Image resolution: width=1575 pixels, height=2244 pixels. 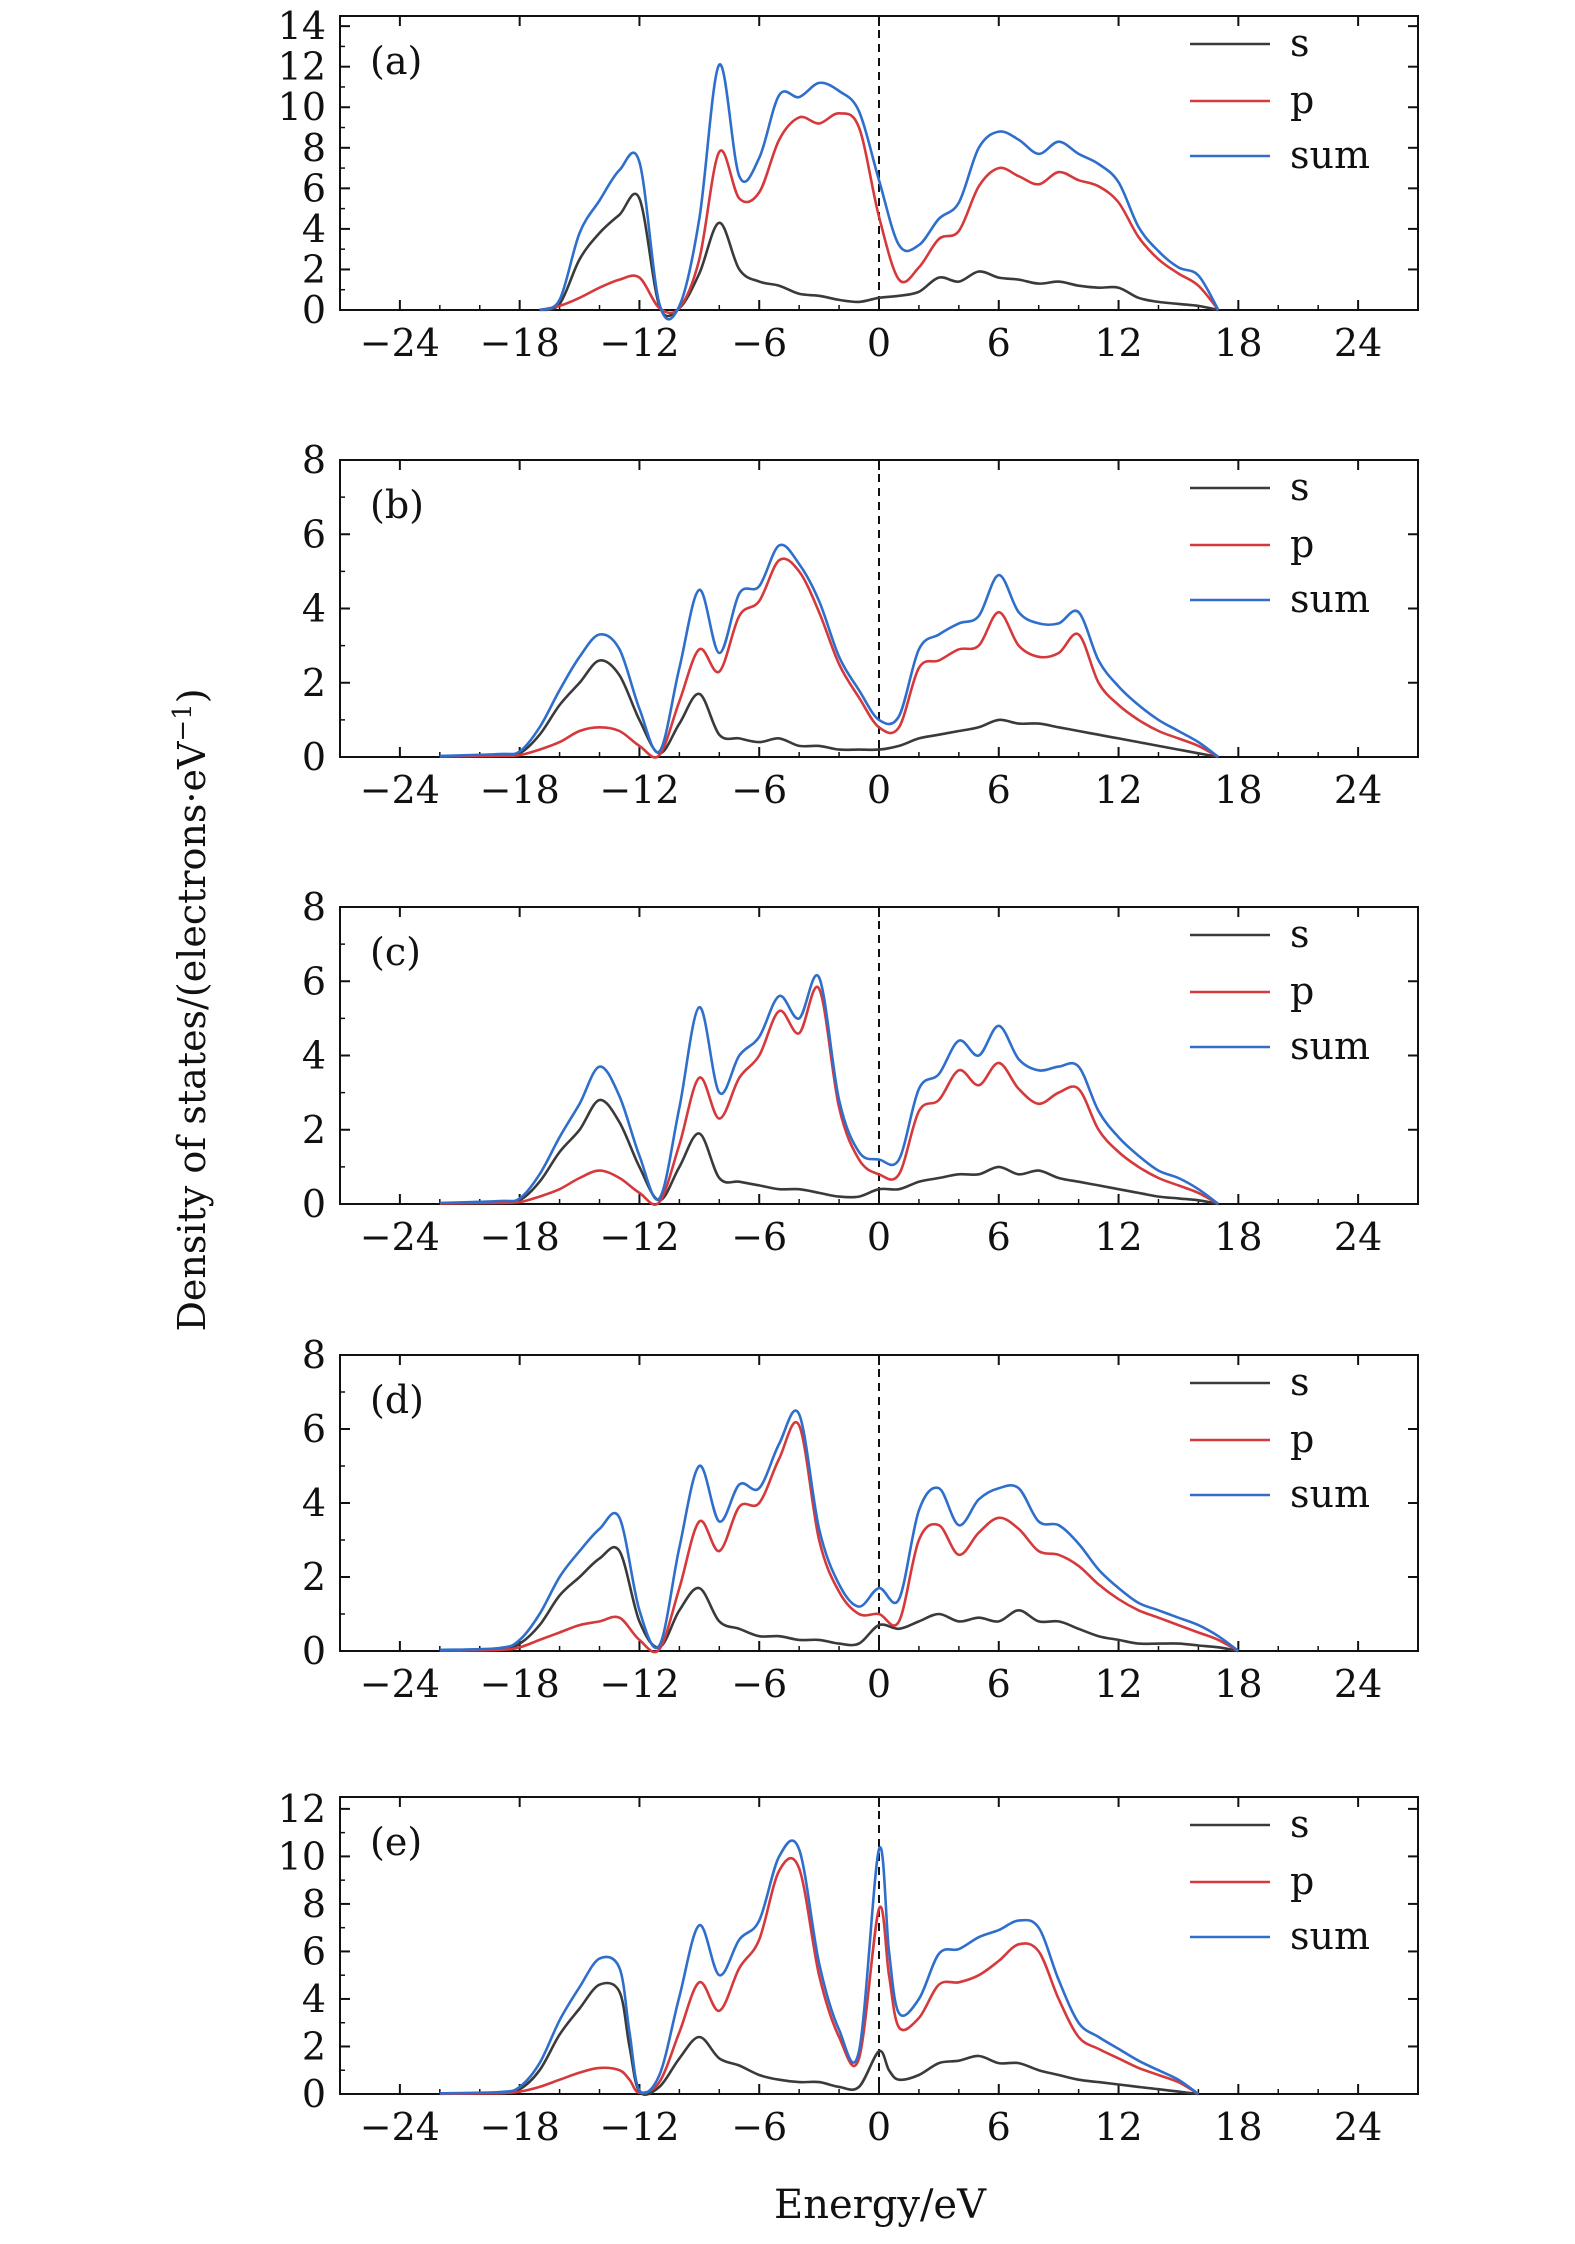 I want to click on panel-label: (a), so click(x=396, y=61).